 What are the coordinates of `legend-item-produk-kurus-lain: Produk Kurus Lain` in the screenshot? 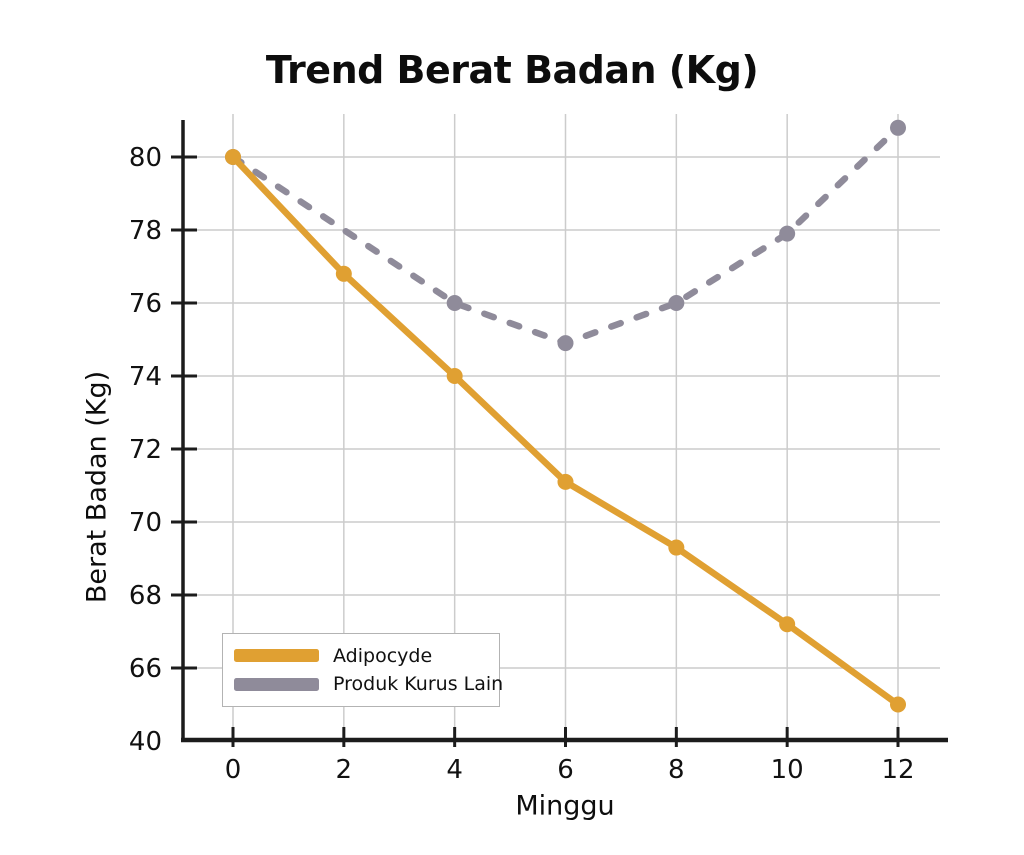 It's located at (368, 684).